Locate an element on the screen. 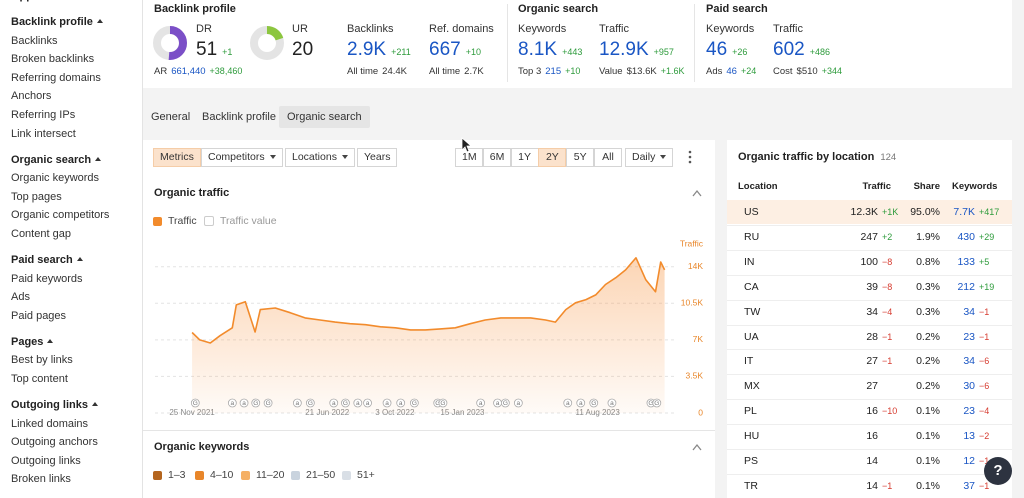 Image resolution: width=1024 pixels, height=498 pixels. column-header: Share is located at coordinates (926, 186).